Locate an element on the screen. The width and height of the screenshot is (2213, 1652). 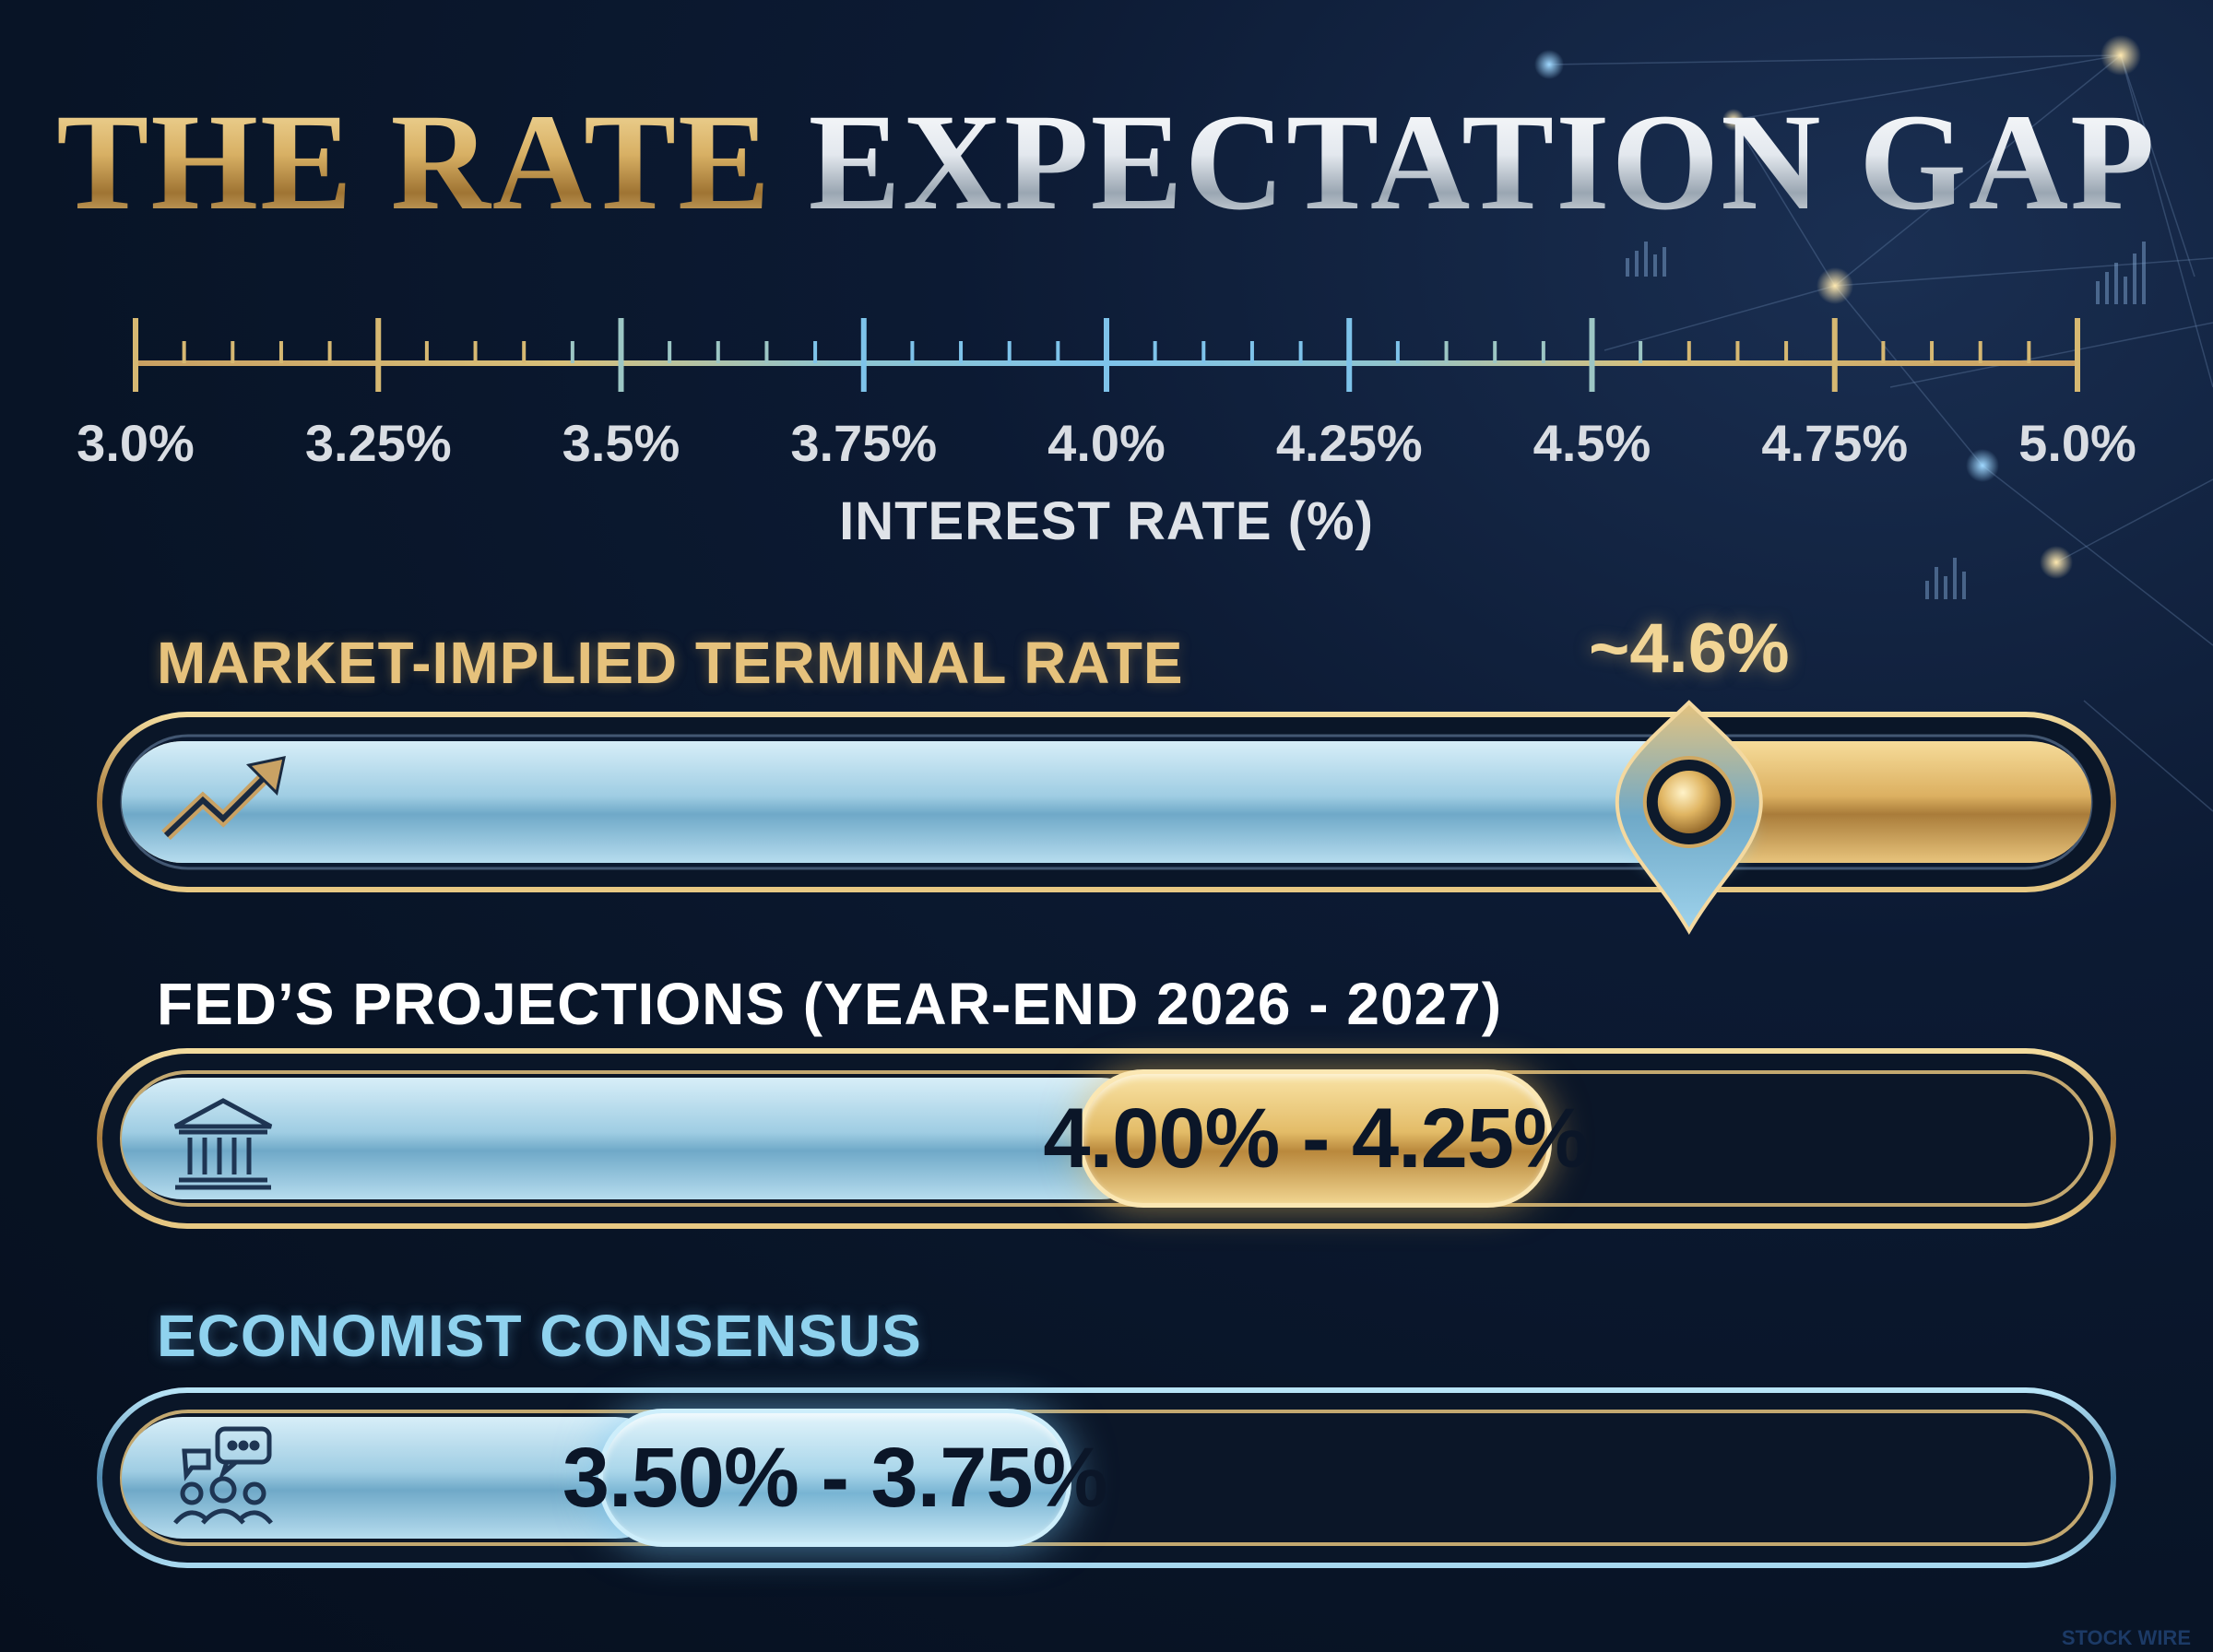
tick-label: 4.0% is located at coordinates (1106, 443).